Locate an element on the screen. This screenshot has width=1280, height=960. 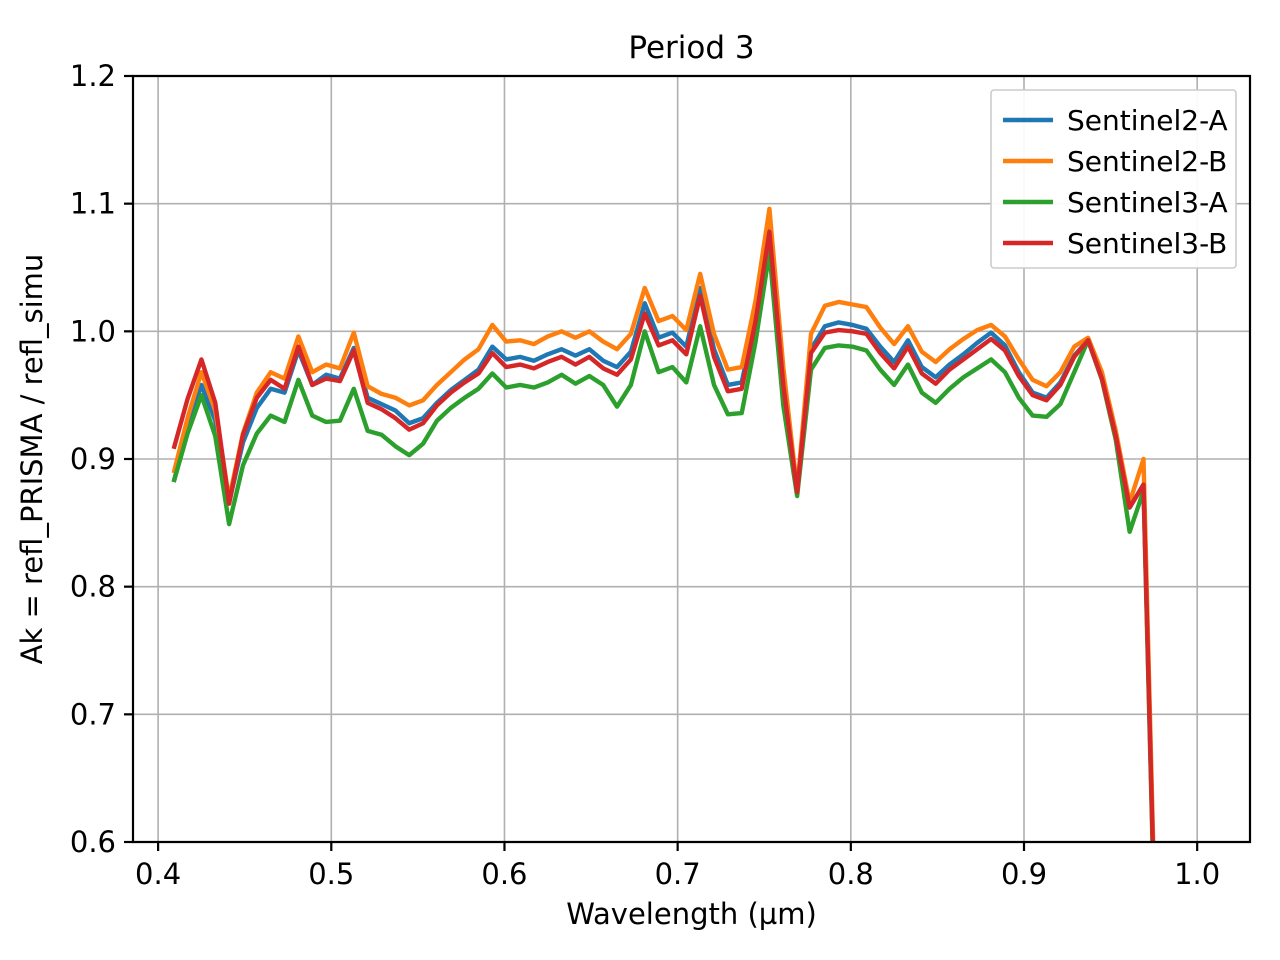
legend-label: Sentinel3-B is located at coordinates (1147, 243).